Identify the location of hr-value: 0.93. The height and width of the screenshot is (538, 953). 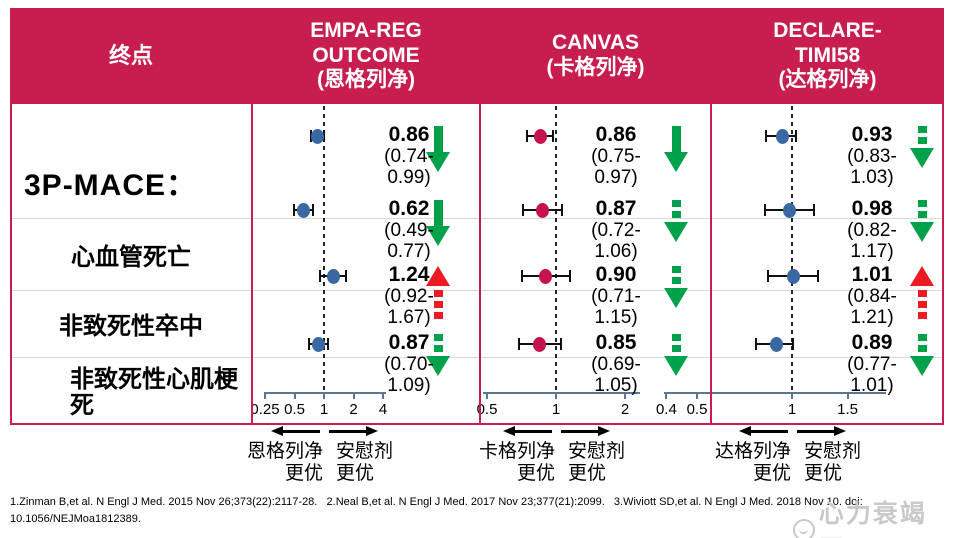
(872, 134).